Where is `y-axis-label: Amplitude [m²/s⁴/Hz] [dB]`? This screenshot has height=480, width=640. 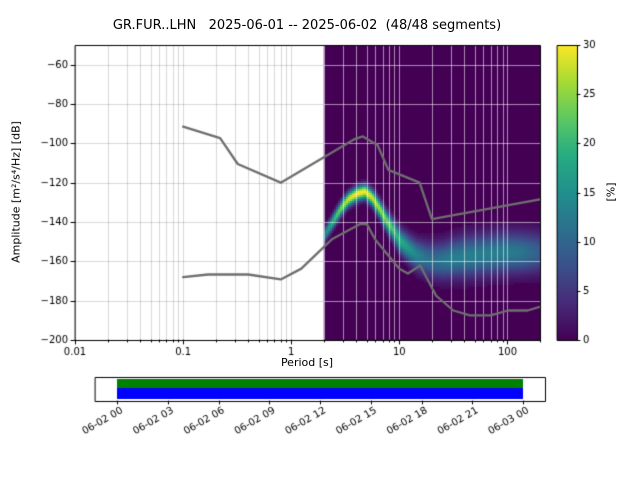 y-axis-label: Amplitude [m²/s⁴/Hz] [dB] is located at coordinates (16, 192).